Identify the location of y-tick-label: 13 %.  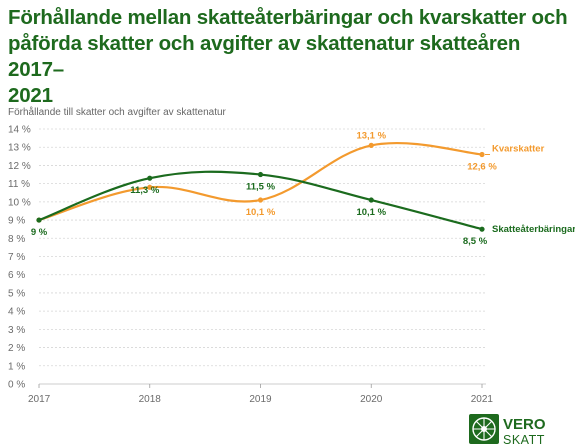
(19, 148).